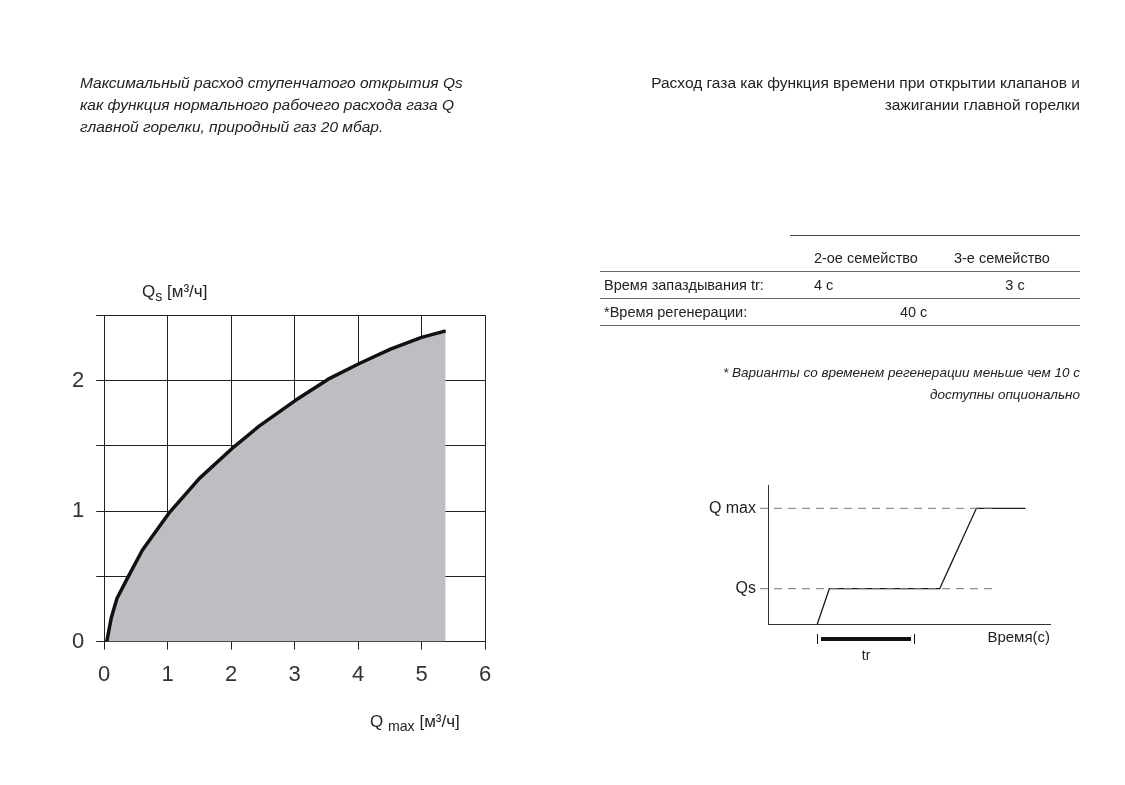 The width and height of the screenshot is (1125, 785). I want to click on text: *Время регенерации:, so click(705, 312).